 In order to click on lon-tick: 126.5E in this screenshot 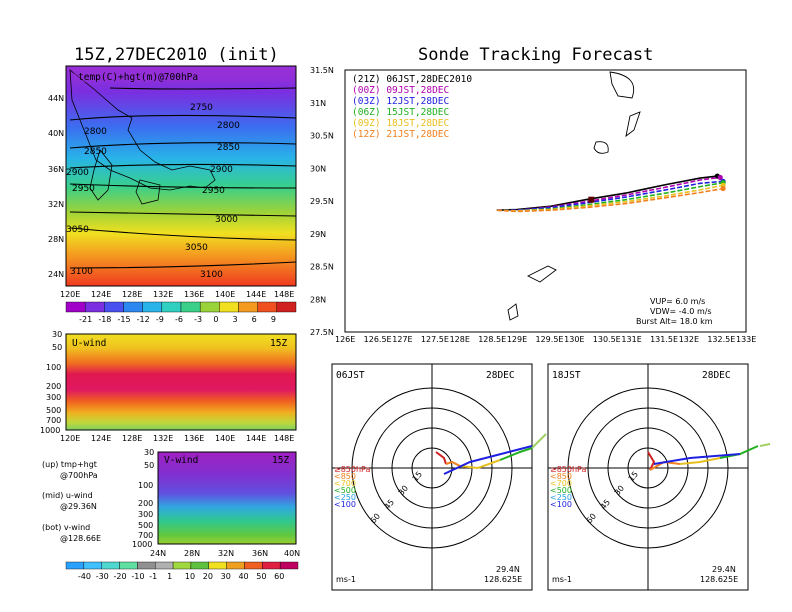, I will do `click(378, 339)`.